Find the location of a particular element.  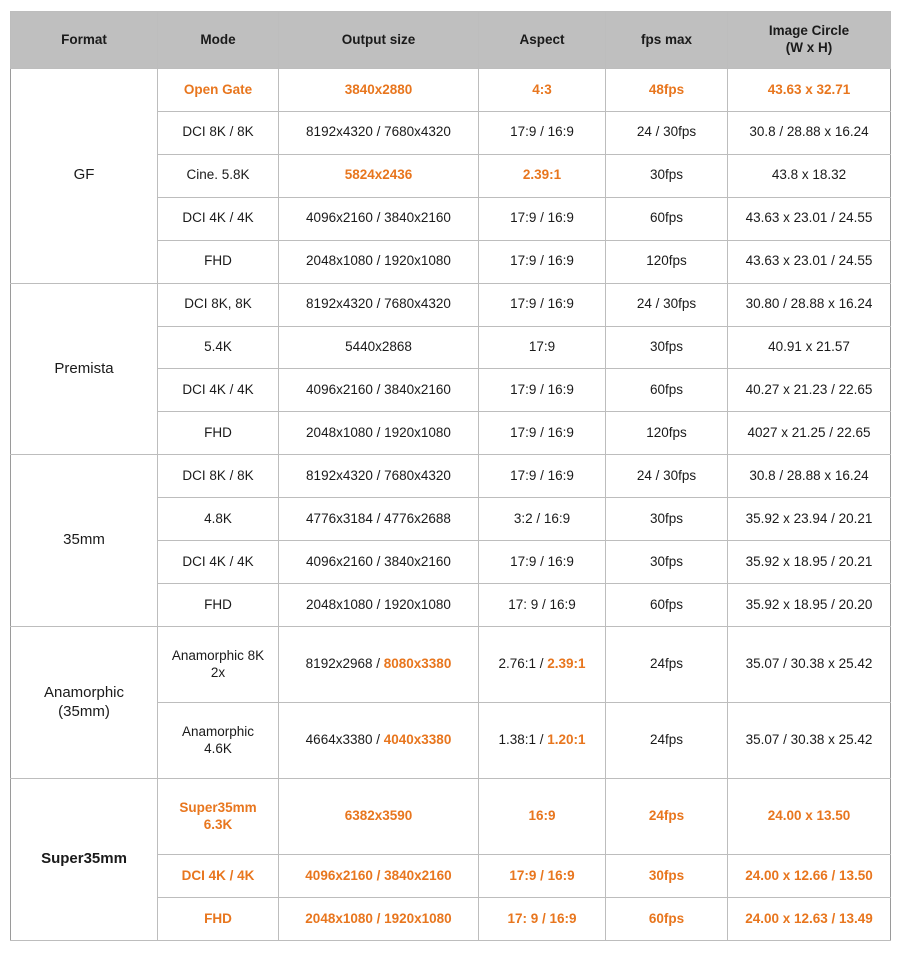

fps-max-cell-text: 30fps is located at coordinates (666, 347).